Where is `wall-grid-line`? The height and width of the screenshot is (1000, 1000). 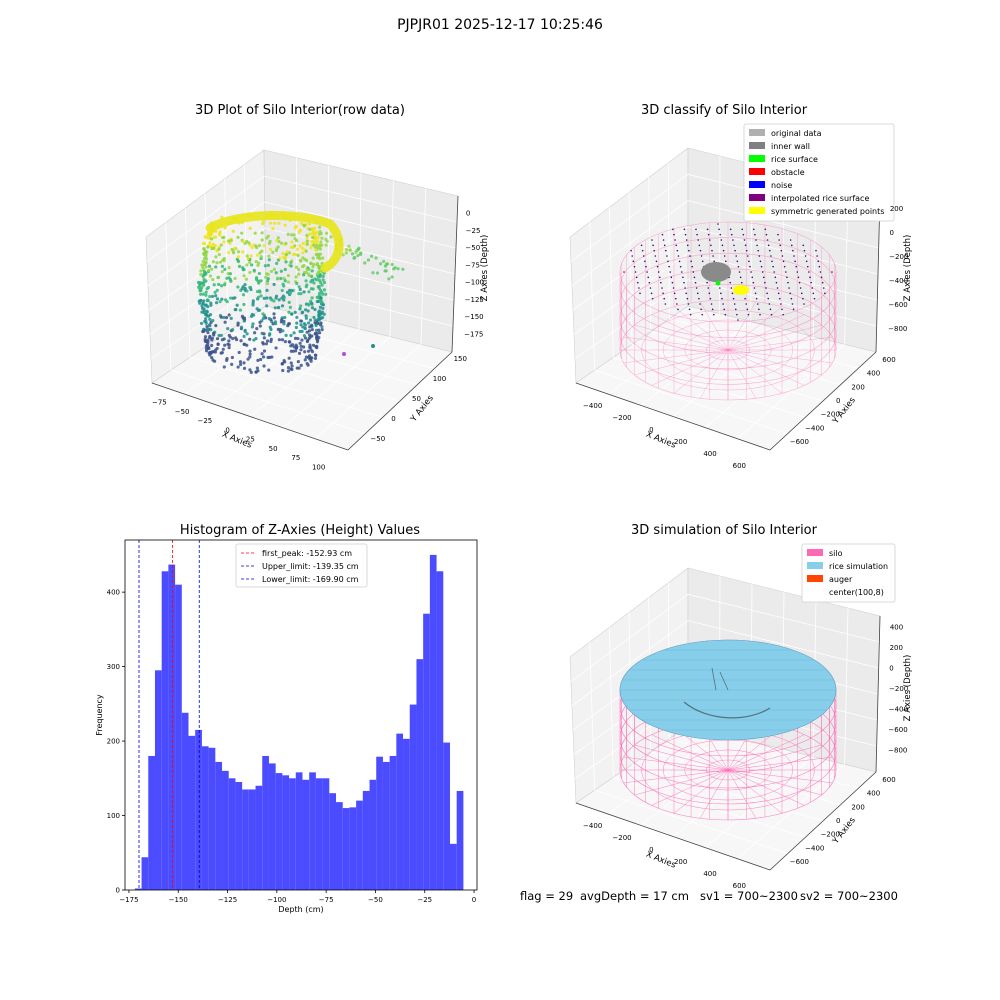
wall-grid-line is located at coordinates (302, 218).